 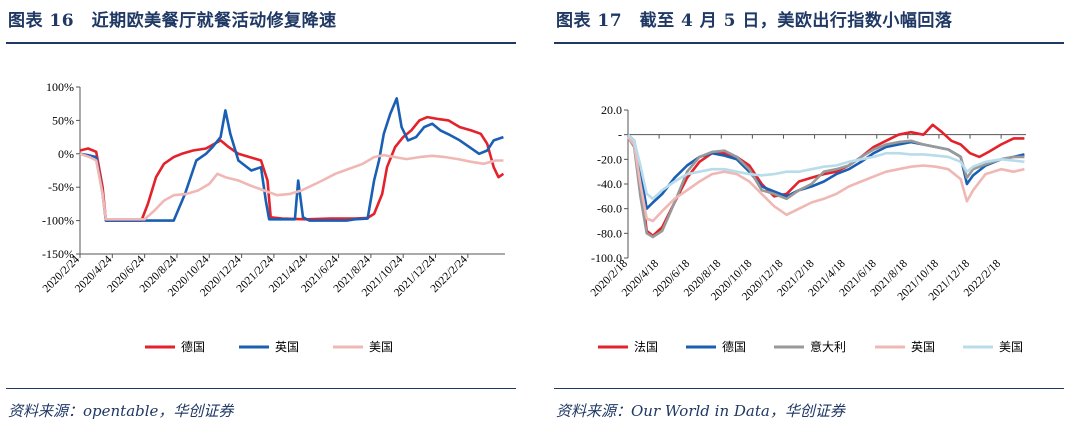 I want to click on series-line-意大利, so click(x=825, y=187).